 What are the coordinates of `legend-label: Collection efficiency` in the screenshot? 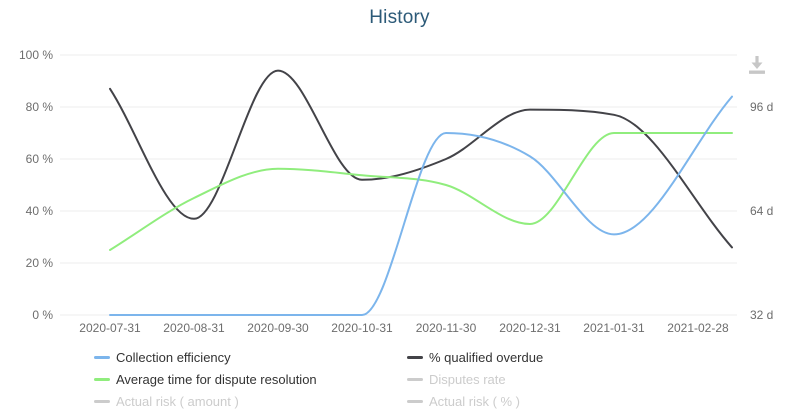 It's located at (173, 357).